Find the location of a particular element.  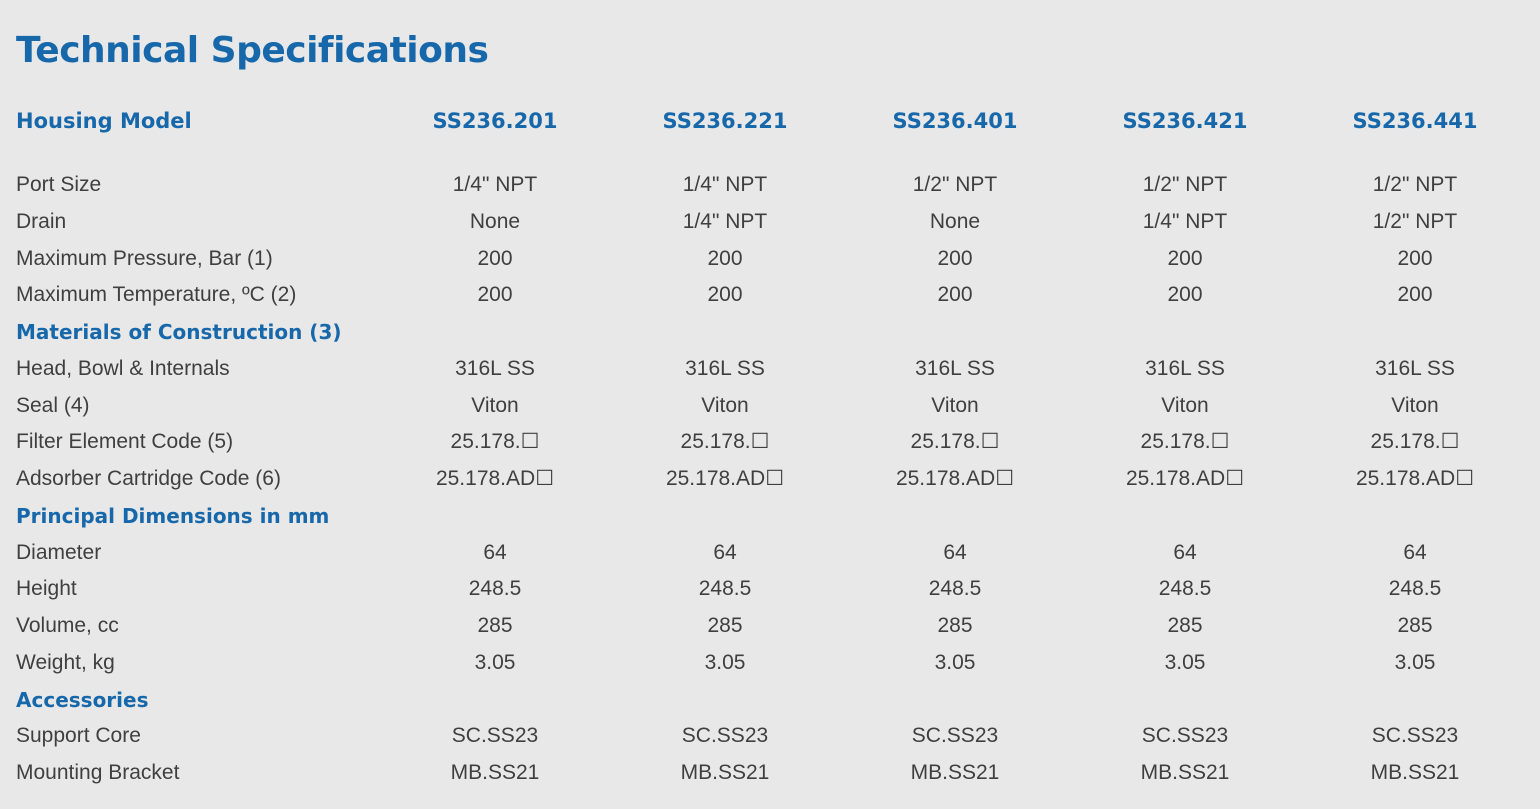

spec-label: Weight, kg is located at coordinates (65, 662).